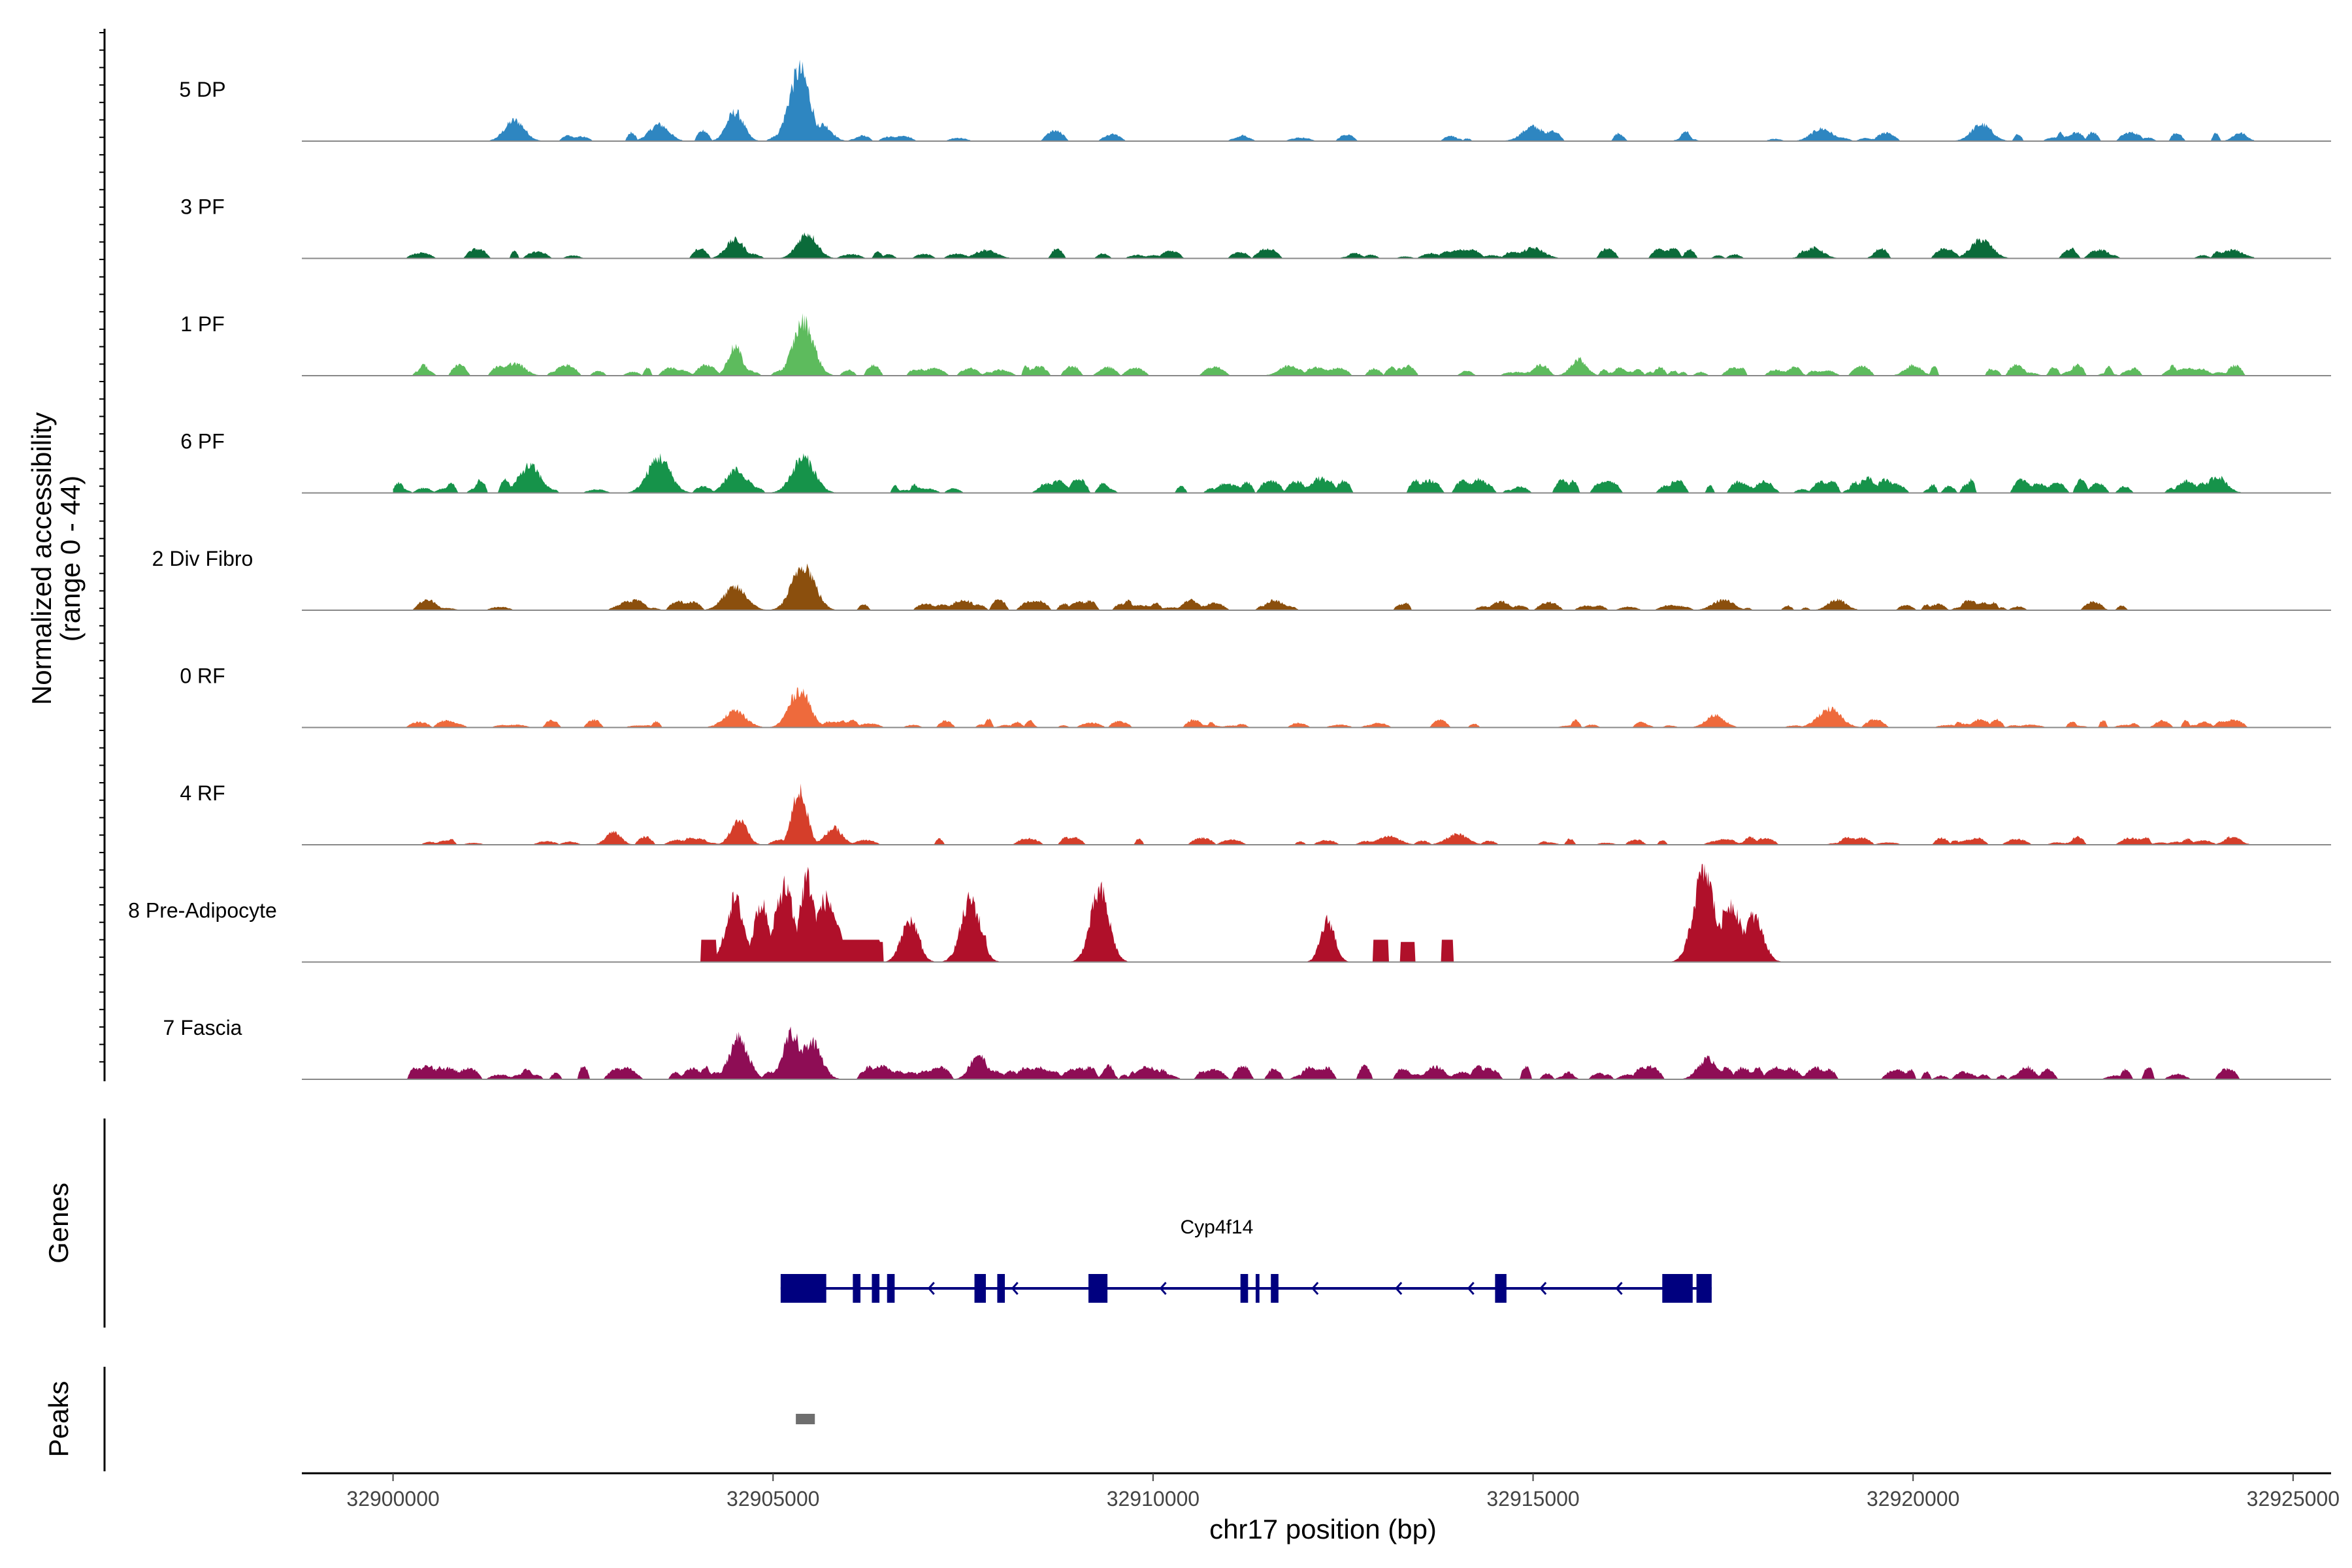 The image size is (2352, 1568). What do you see at coordinates (58, 1223) in the screenshot?
I see `genes-track-title: Genes` at bounding box center [58, 1223].